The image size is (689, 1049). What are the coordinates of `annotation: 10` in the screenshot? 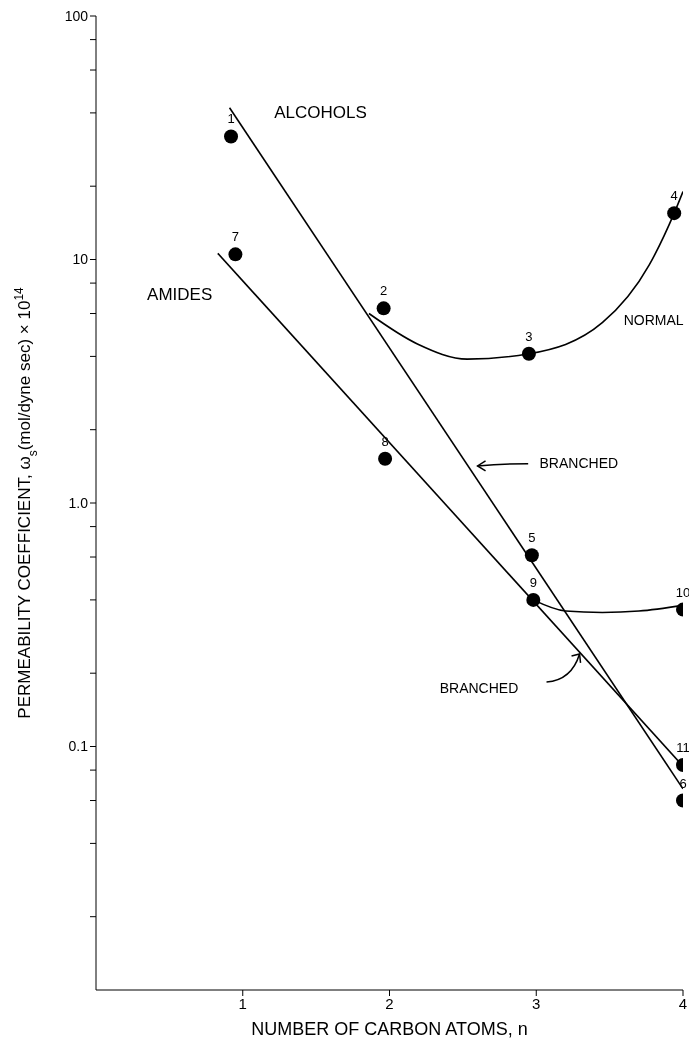 It's located at (682, 592).